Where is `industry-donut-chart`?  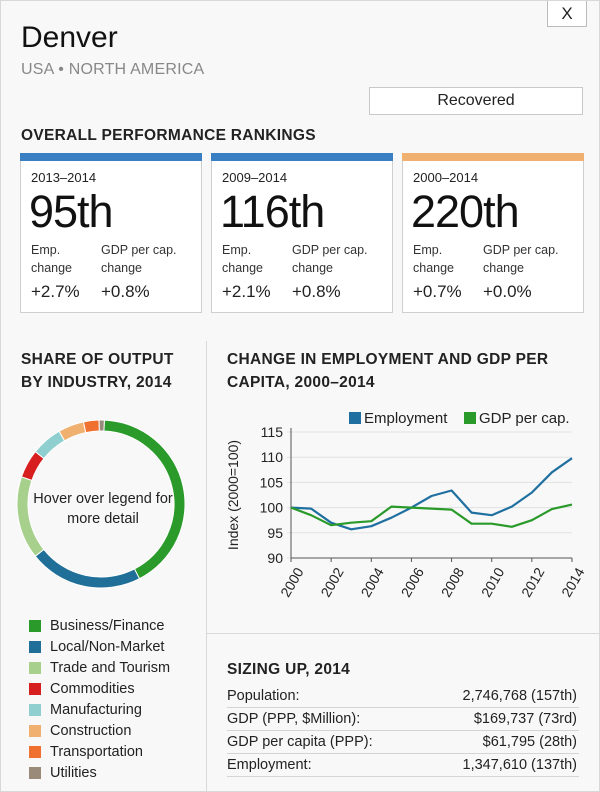 industry-donut-chart is located at coordinates (101, 504).